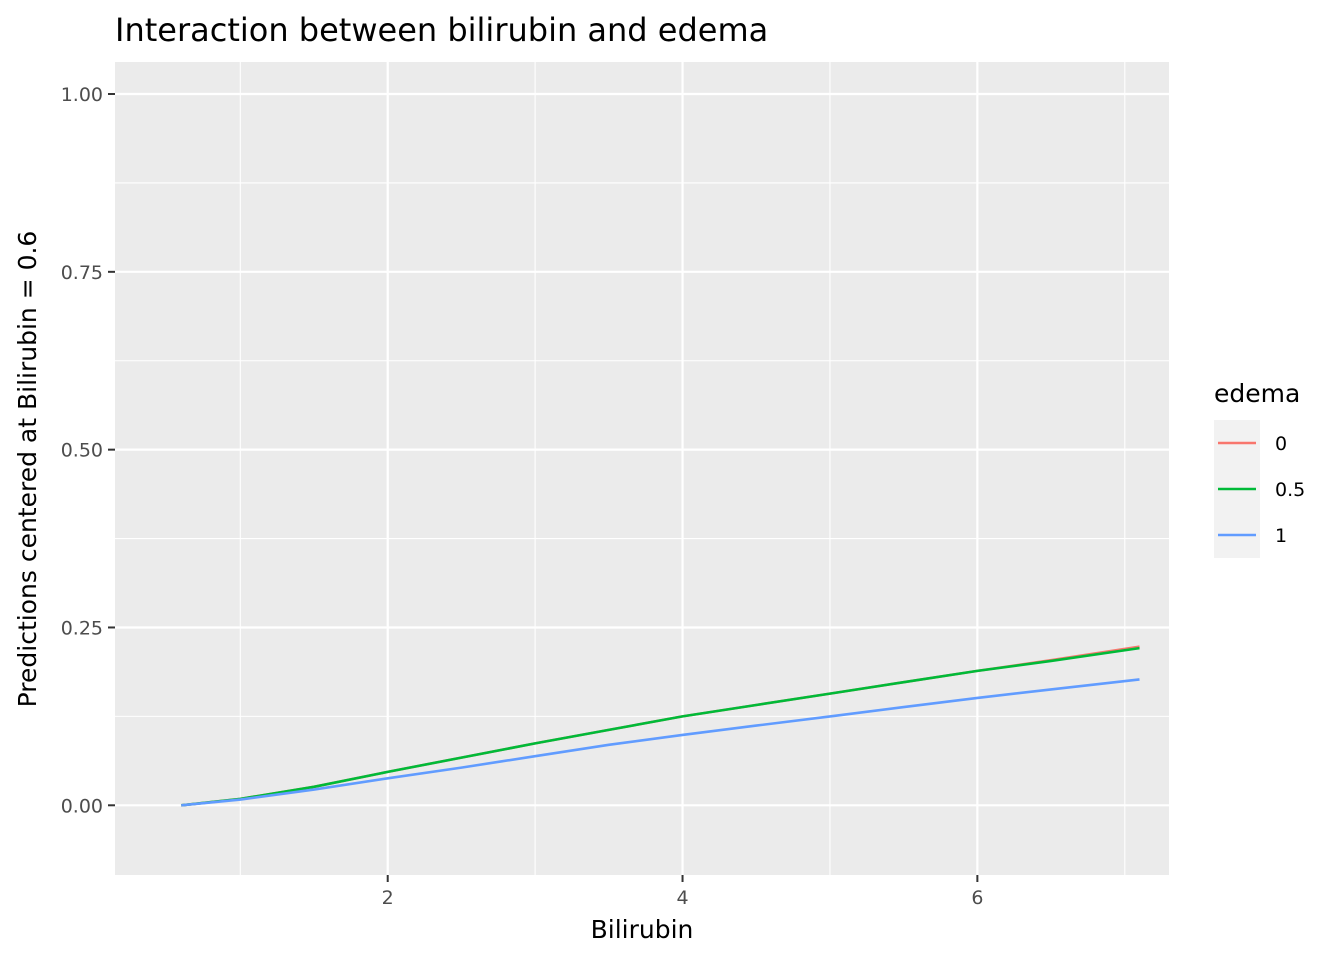  What do you see at coordinates (82, 451) in the screenshot?
I see `y-tick-label: 0.50` at bounding box center [82, 451].